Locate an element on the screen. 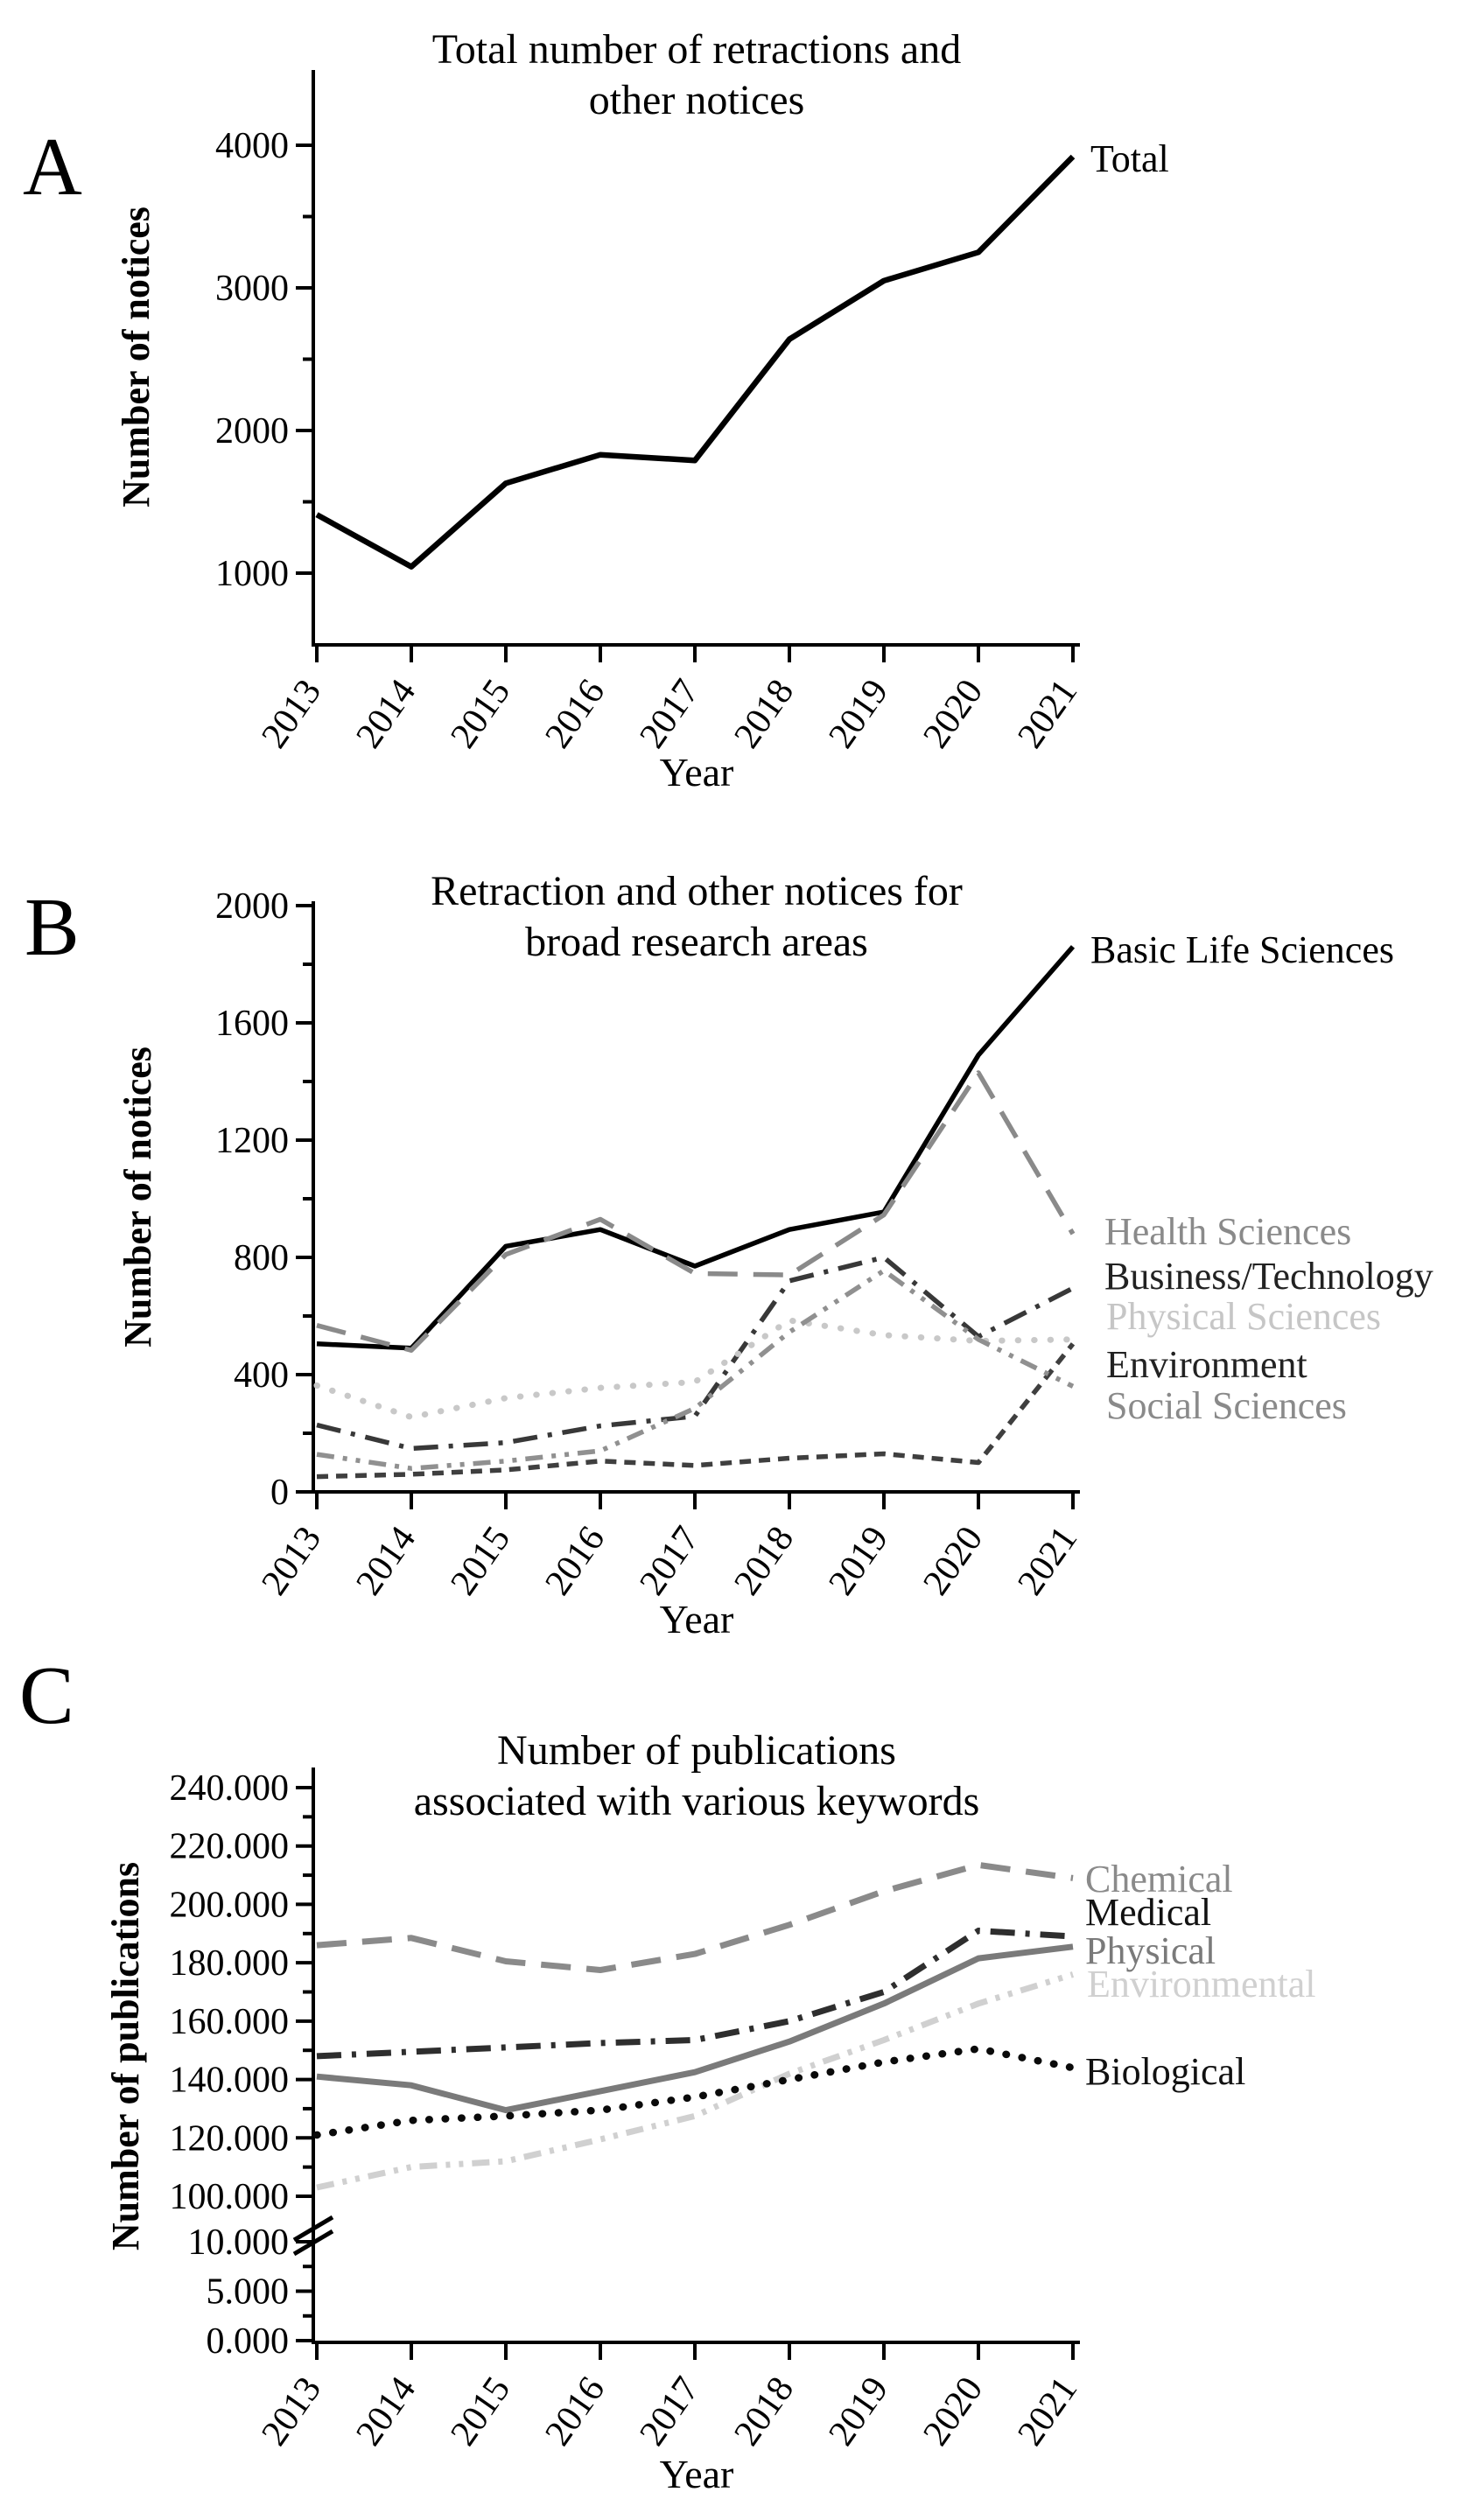  series-line-business-technology is located at coordinates (695, 1353).